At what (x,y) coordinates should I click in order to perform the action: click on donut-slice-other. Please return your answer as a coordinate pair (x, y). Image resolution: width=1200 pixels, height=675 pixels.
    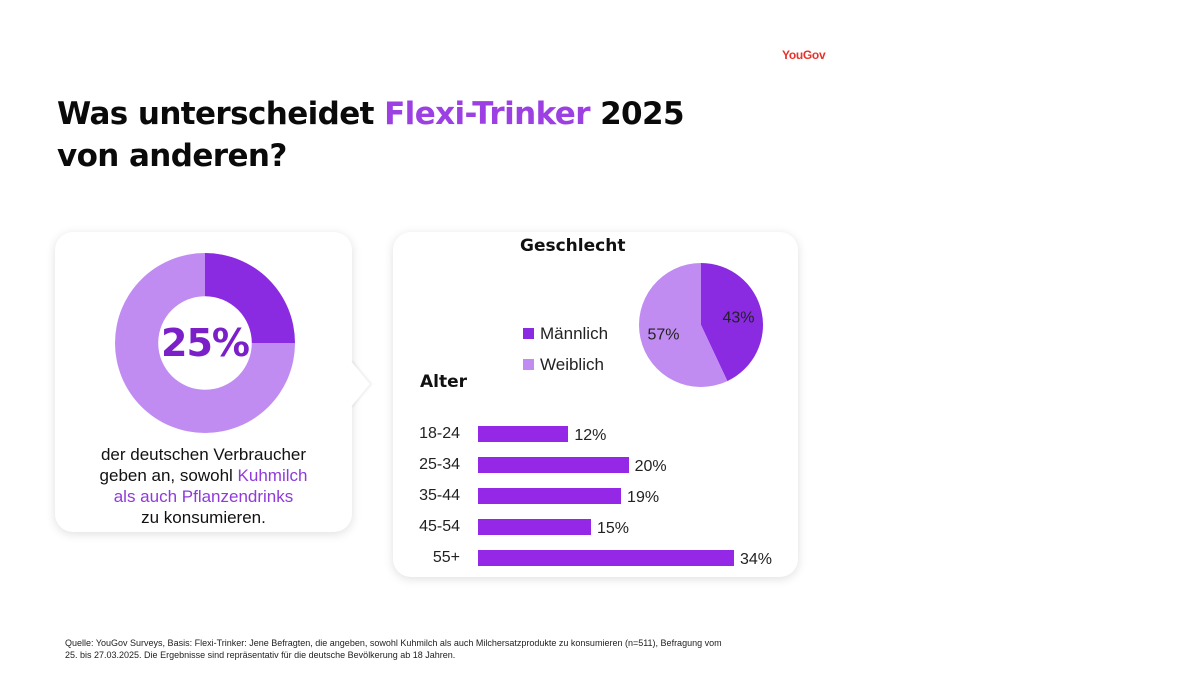
    Looking at the image, I should click on (205, 343).